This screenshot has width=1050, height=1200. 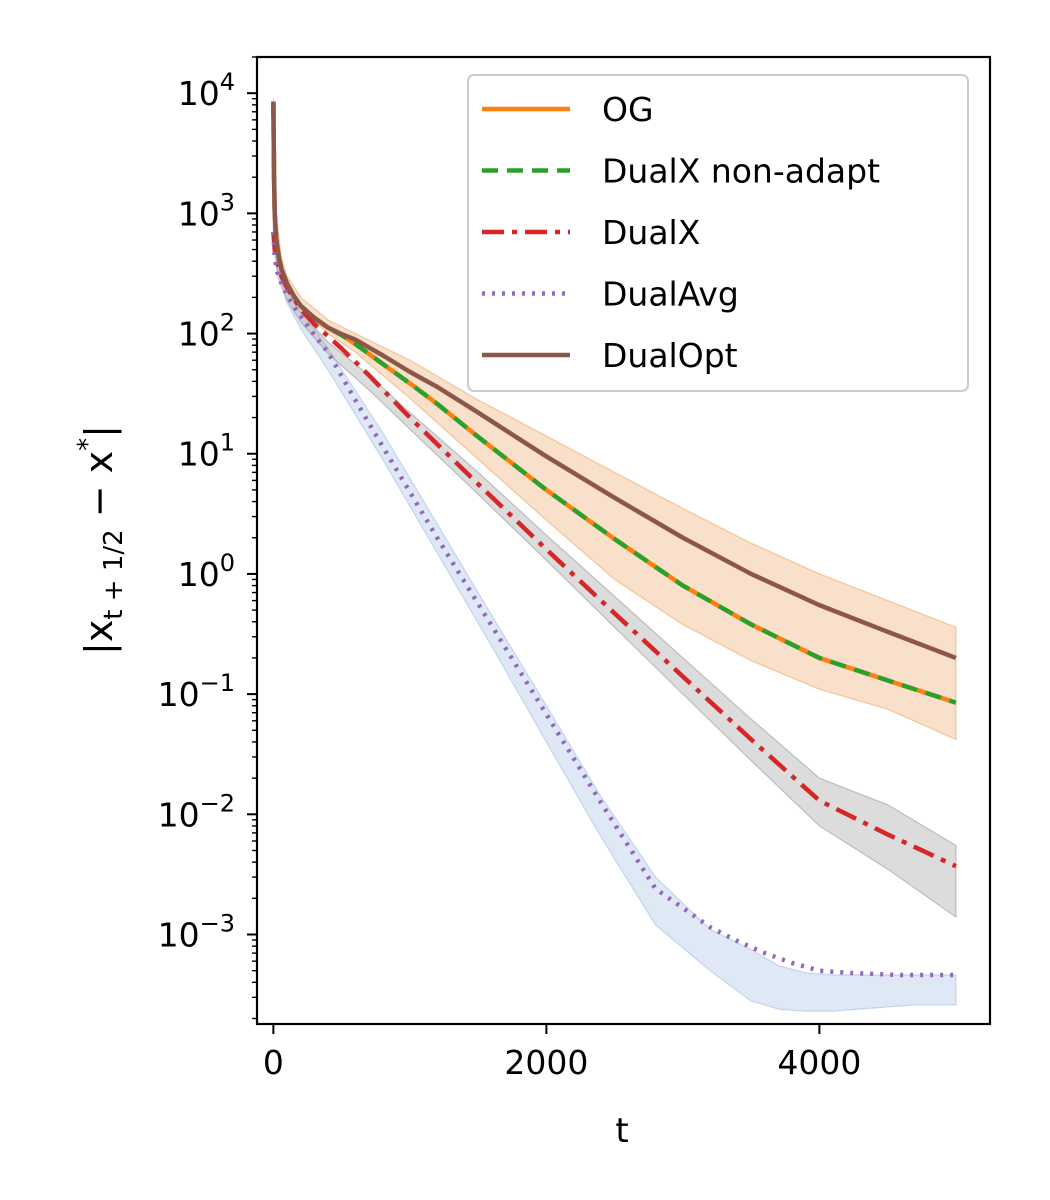 What do you see at coordinates (670, 355) in the screenshot?
I see `legend-label-dualopt: DualOpt` at bounding box center [670, 355].